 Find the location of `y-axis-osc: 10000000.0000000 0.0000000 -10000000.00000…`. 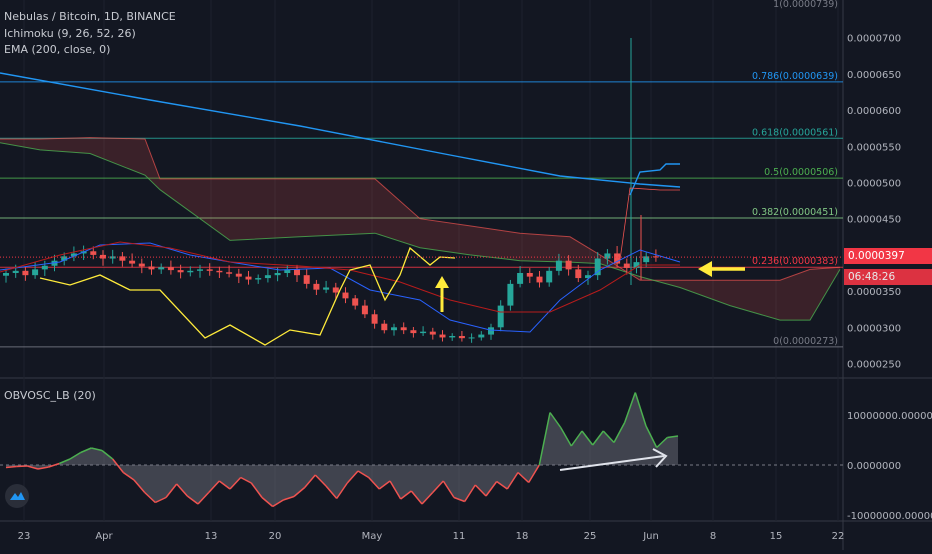

y-axis-osc: 10000000.0000000 0.0000000 -10000000.00000… is located at coordinates (889, 466).